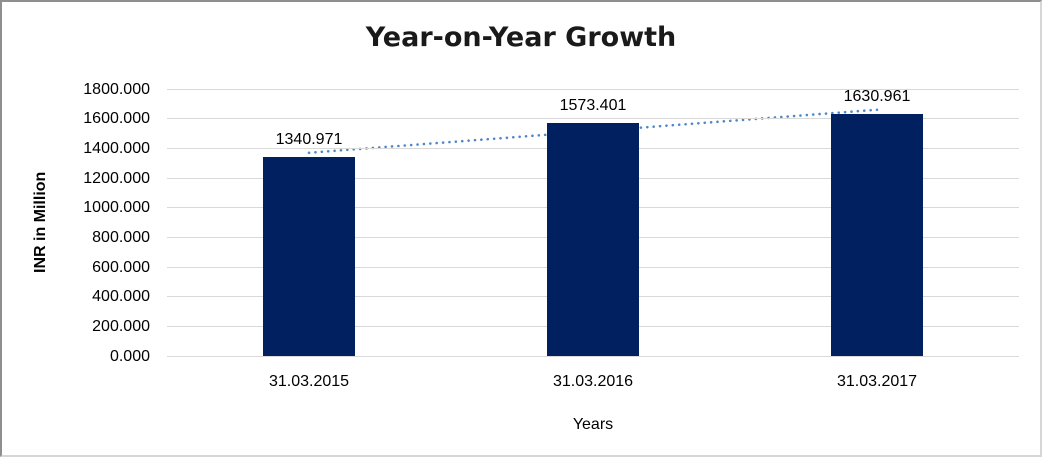 Image resolution: width=1042 pixels, height=457 pixels. I want to click on y-axis-tick-label: 200.000, so click(121, 326).